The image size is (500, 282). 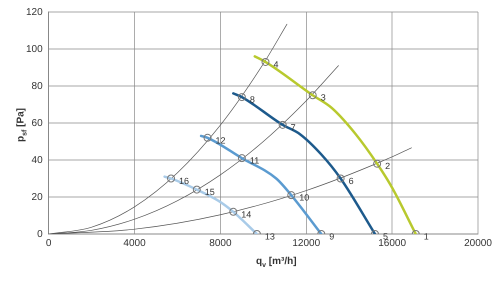 What do you see at coordinates (478, 243) in the screenshot?
I see `x-tick-label: 20000` at bounding box center [478, 243].